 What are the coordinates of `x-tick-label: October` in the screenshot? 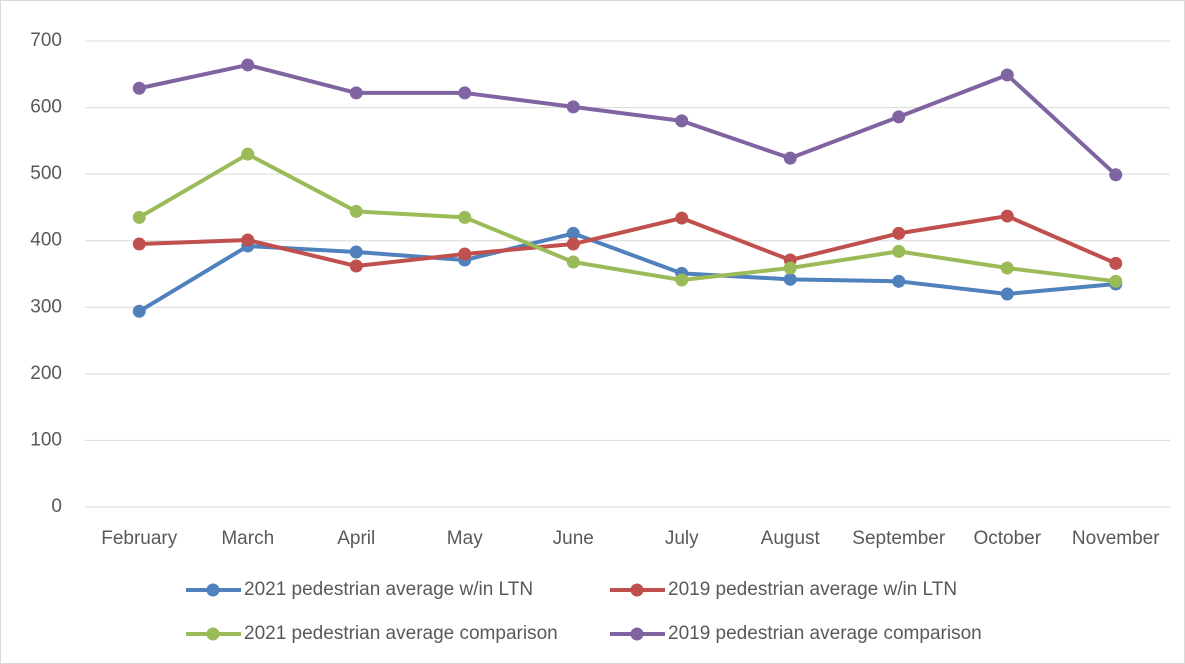 It's located at (1007, 538).